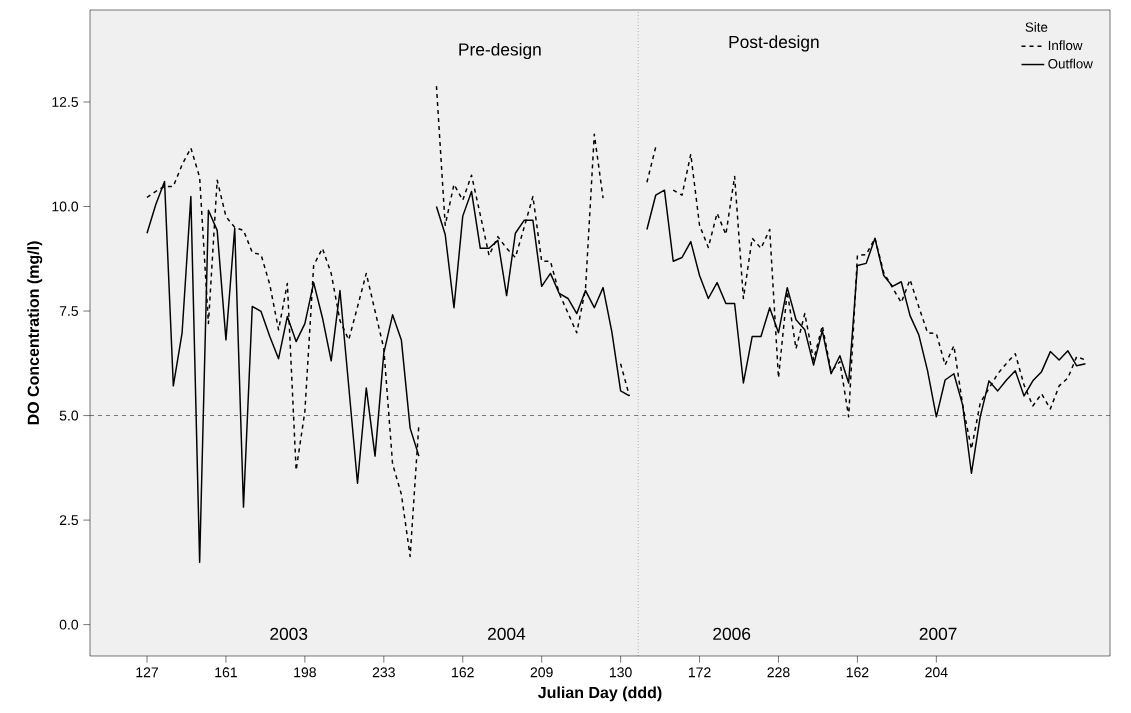 This screenshot has width=1131, height=713. What do you see at coordinates (289, 633) in the screenshot?
I see `annotation: 2003` at bounding box center [289, 633].